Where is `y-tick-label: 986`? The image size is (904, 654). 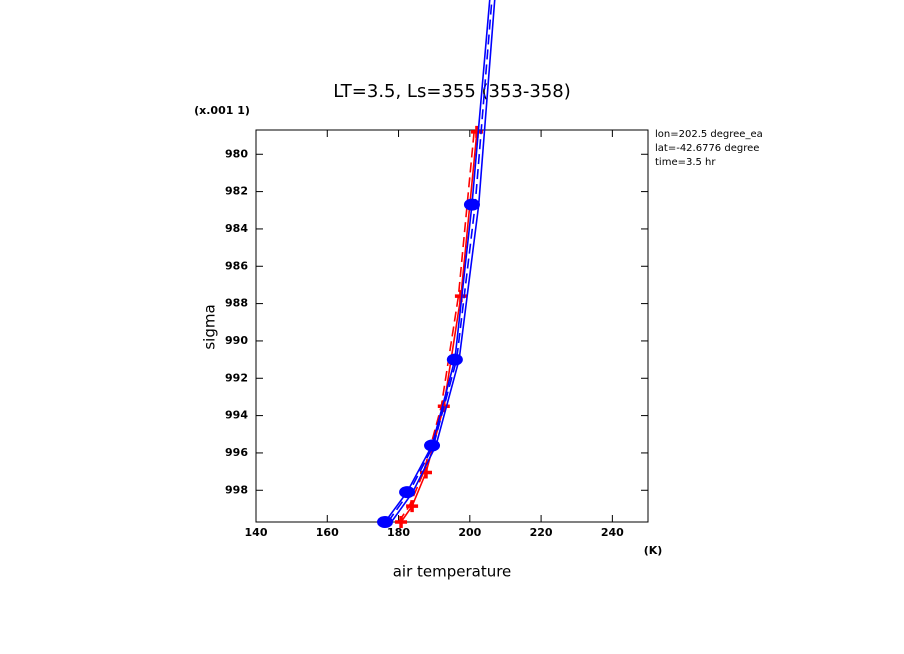 y-tick-label: 986 is located at coordinates (236, 265).